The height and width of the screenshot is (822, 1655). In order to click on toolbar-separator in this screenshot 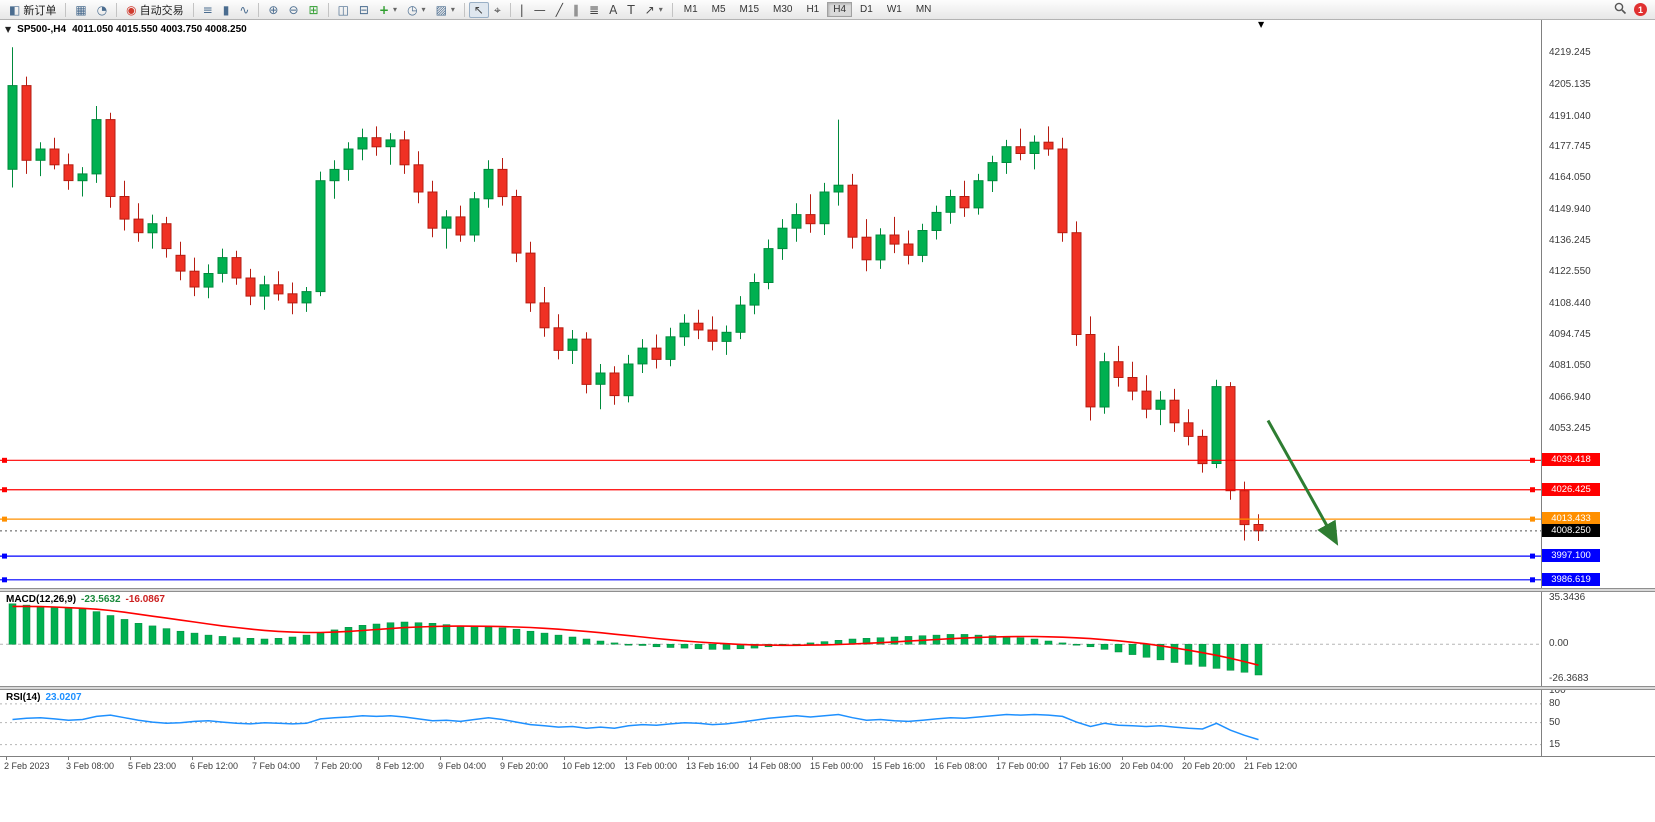, I will do `click(328, 9)`.